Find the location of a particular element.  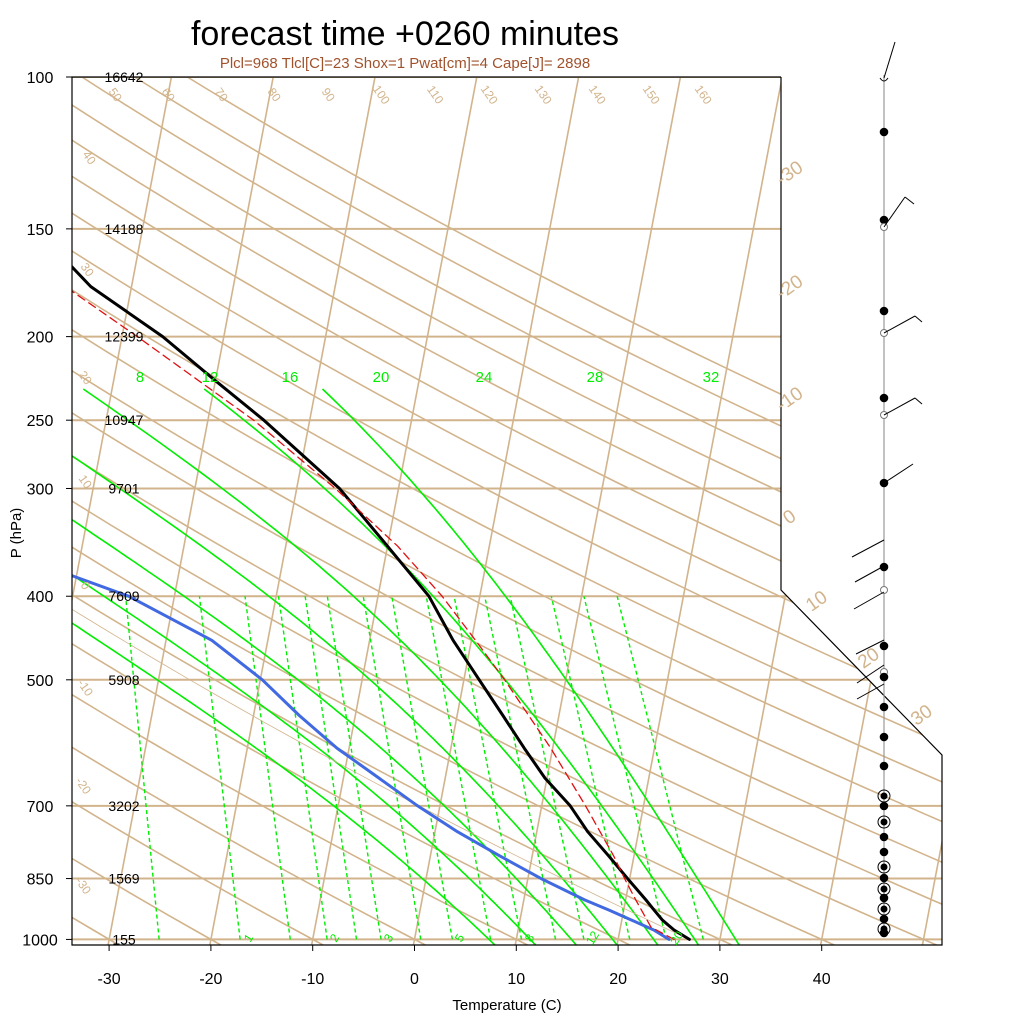

height-label: 14188 is located at coordinates (124, 229).